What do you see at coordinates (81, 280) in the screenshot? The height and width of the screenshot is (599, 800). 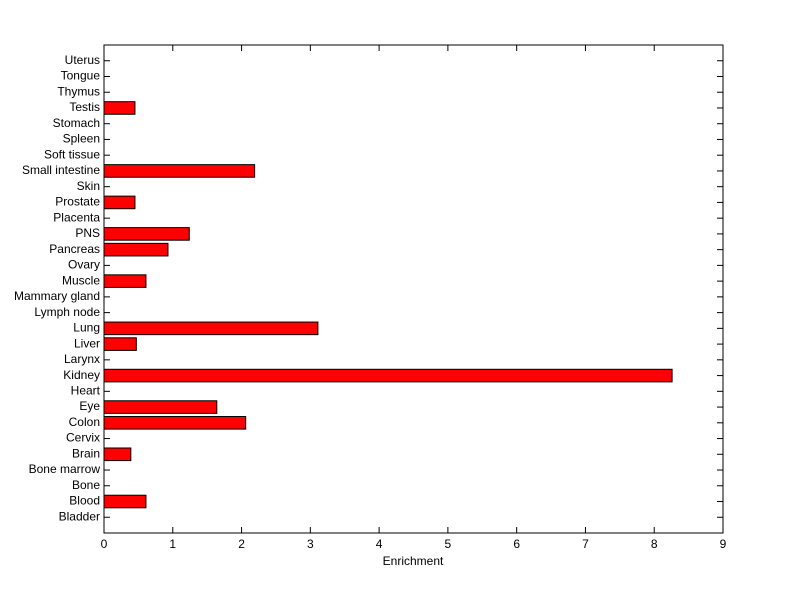 I see `y-tick-label: Muscle` at bounding box center [81, 280].